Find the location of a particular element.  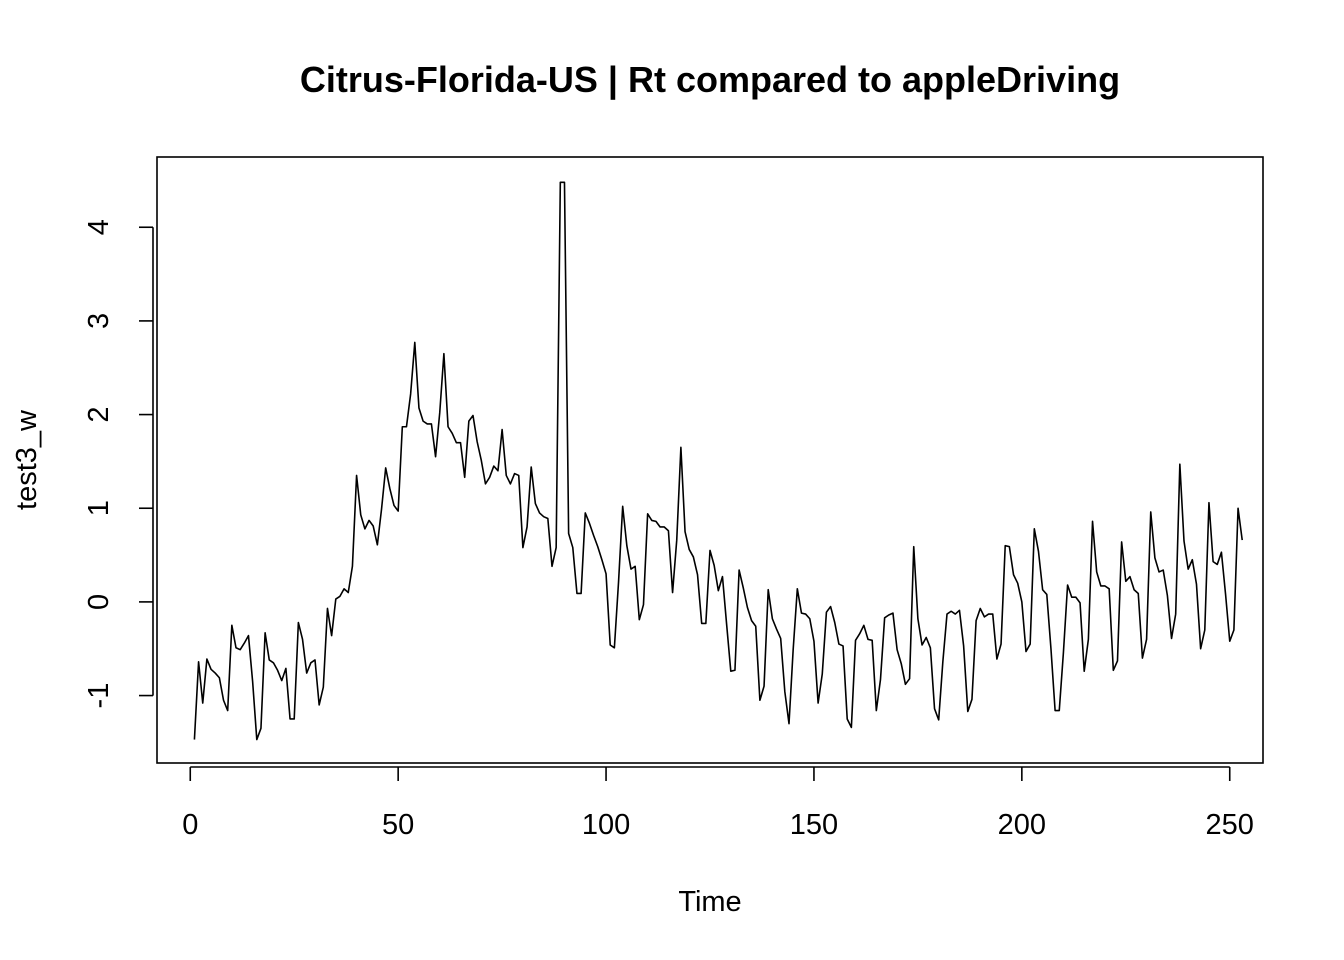

y-tick-label: 4 is located at coordinates (99, 227).